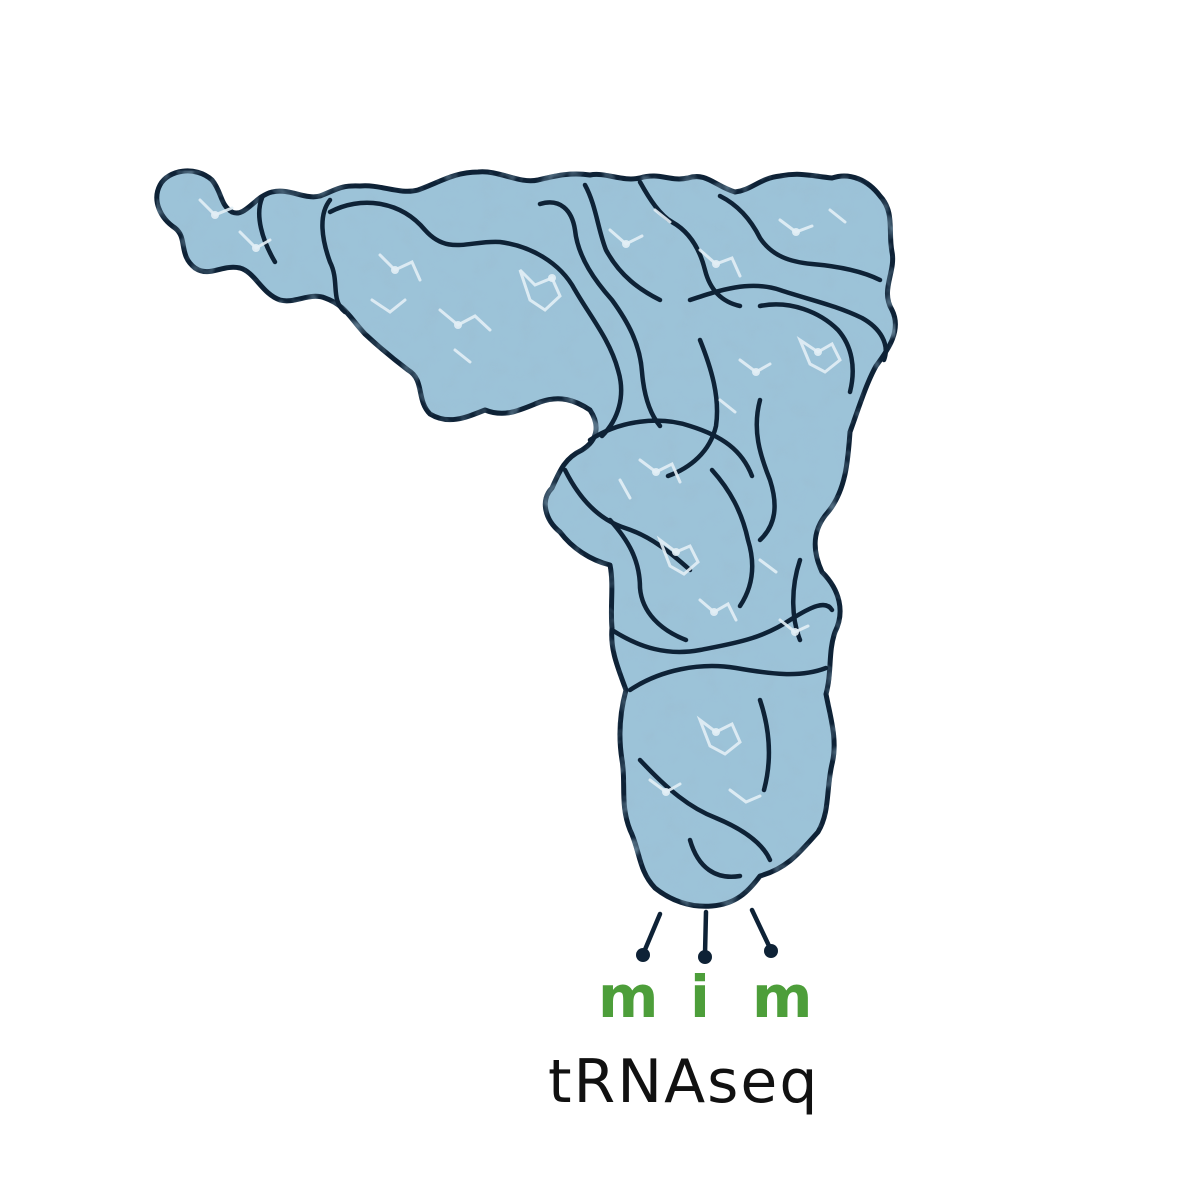 The height and width of the screenshot is (1191, 1191). What do you see at coordinates (628, 997) in the screenshot?
I see `logo-letter-m-left: m` at bounding box center [628, 997].